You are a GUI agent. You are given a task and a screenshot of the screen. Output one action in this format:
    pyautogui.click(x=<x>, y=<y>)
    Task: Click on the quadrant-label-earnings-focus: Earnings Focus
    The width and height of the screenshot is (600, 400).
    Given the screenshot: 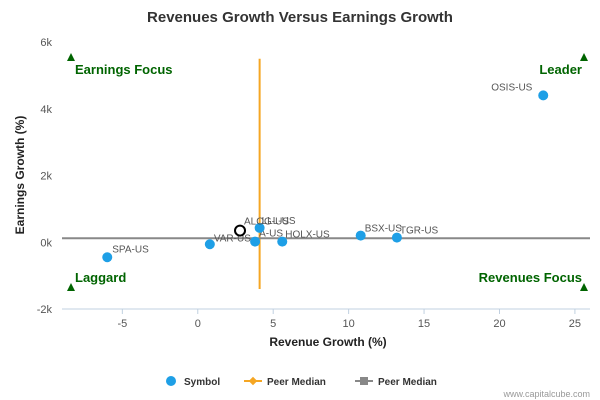 What is the action you would take?
    pyautogui.click(x=124, y=69)
    